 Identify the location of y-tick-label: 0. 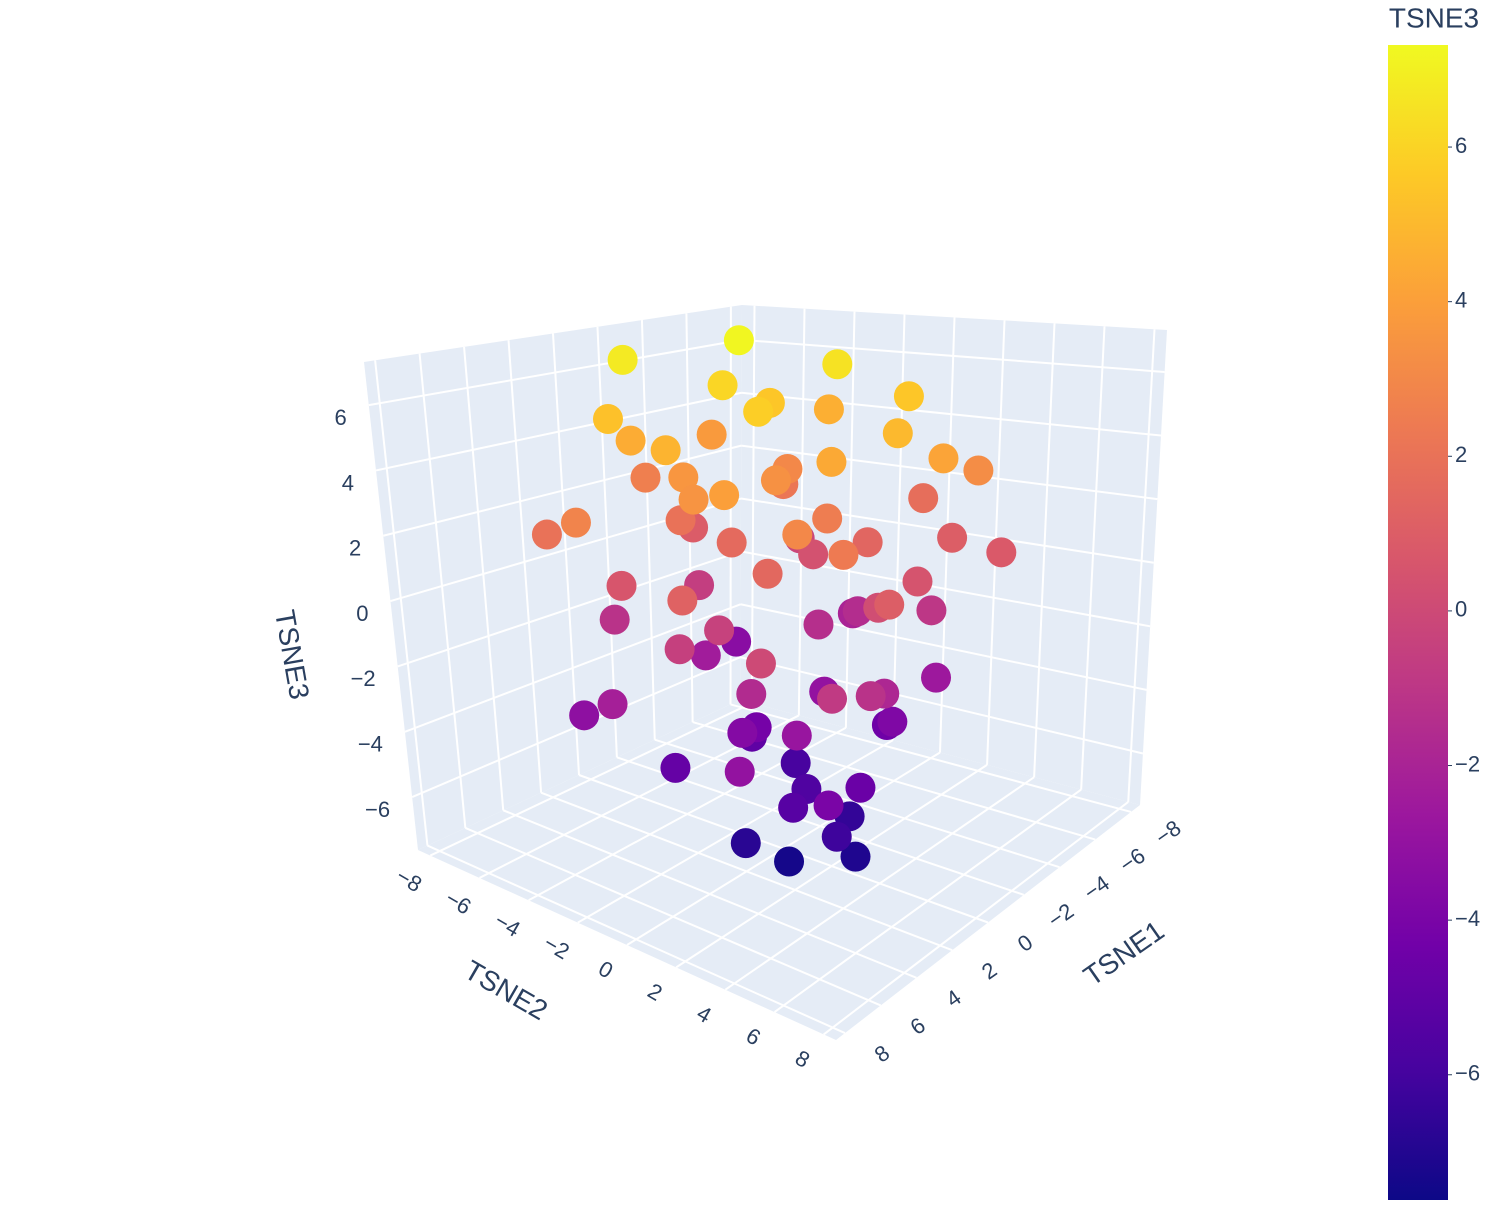
(605, 970).